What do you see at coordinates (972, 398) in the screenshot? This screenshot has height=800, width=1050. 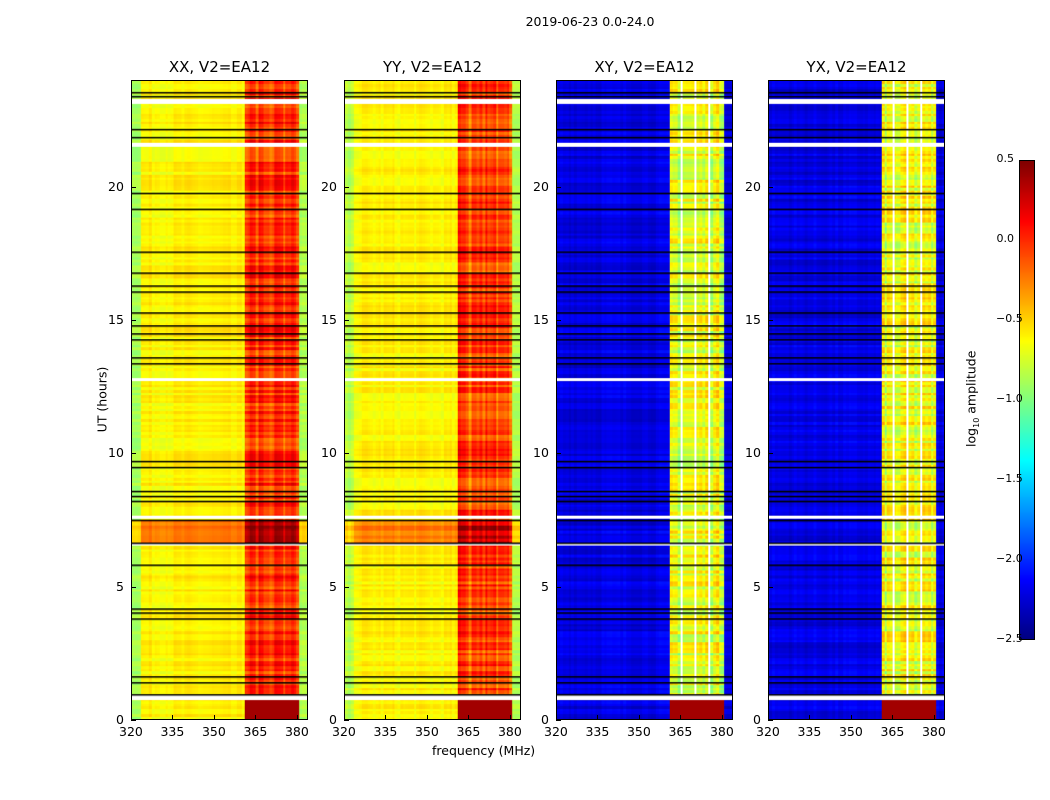 I see `colorbar-label: log10 amplitude` at bounding box center [972, 398].